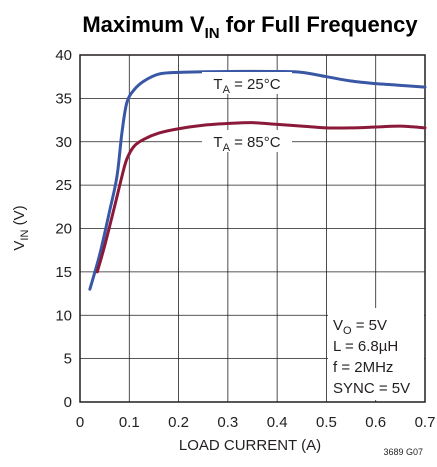  What do you see at coordinates (326, 422) in the screenshot?
I see `x-tick-label: 0.5` at bounding box center [326, 422].